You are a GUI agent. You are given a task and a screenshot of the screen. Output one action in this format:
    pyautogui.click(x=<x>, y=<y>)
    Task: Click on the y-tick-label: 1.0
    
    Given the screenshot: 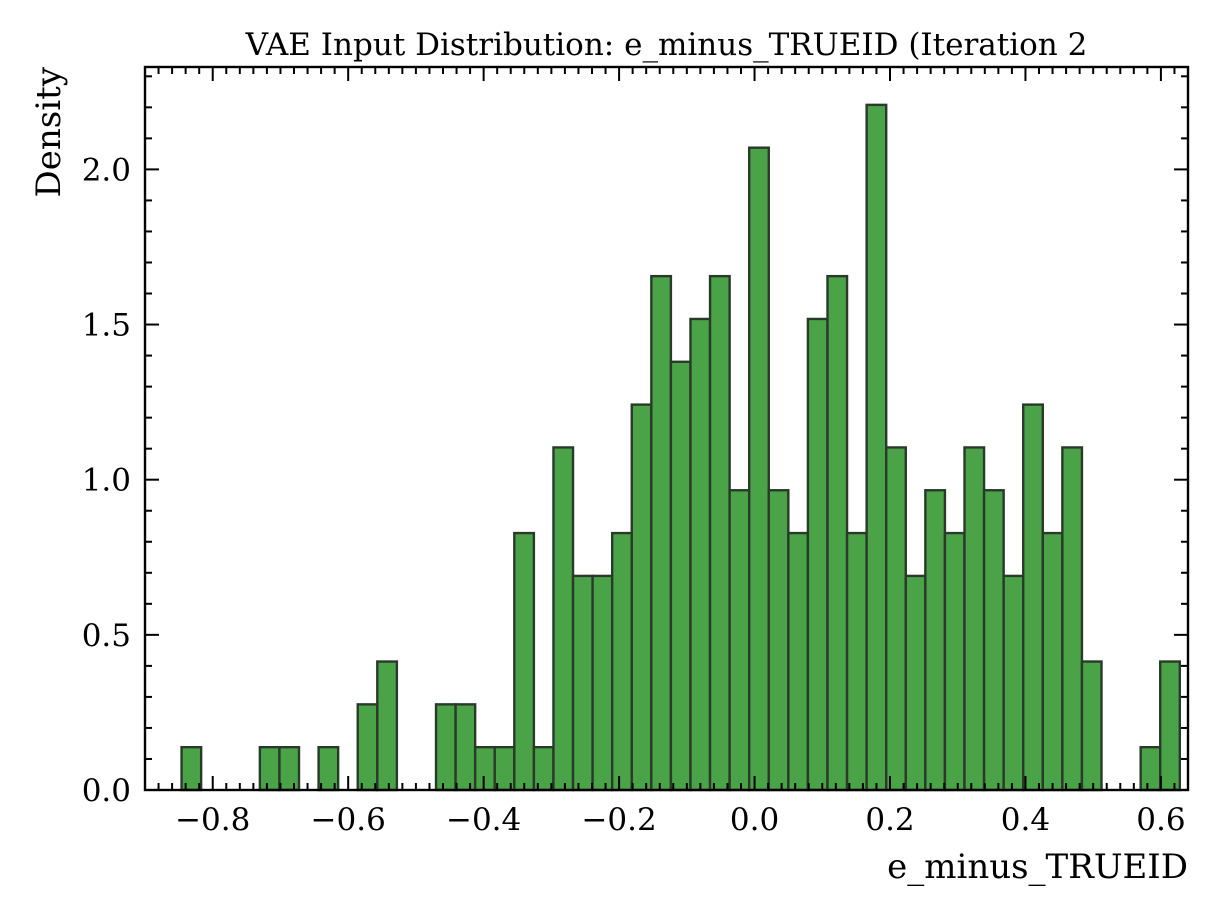 What is the action you would take?
    pyautogui.click(x=106, y=481)
    